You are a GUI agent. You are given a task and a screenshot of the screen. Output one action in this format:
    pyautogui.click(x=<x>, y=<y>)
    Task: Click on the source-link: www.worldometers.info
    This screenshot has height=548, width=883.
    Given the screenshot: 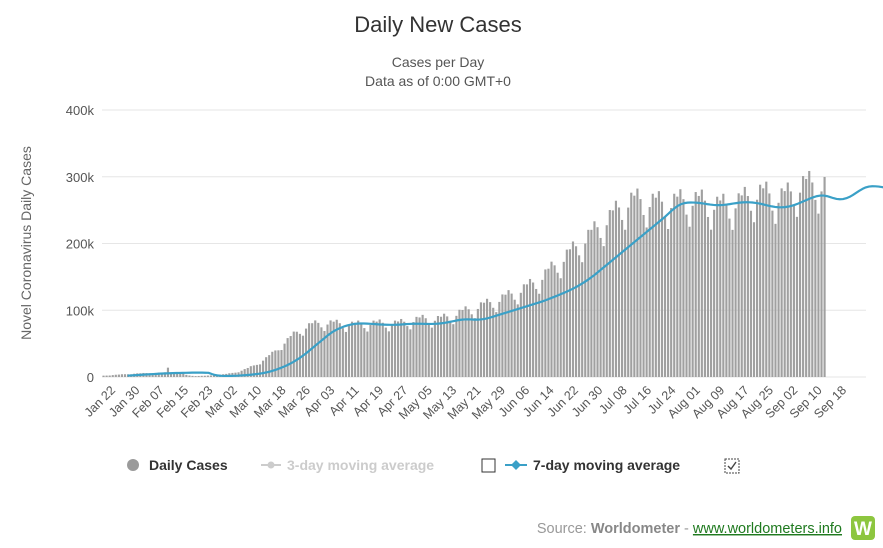 What is the action you would take?
    pyautogui.click(x=767, y=529)
    